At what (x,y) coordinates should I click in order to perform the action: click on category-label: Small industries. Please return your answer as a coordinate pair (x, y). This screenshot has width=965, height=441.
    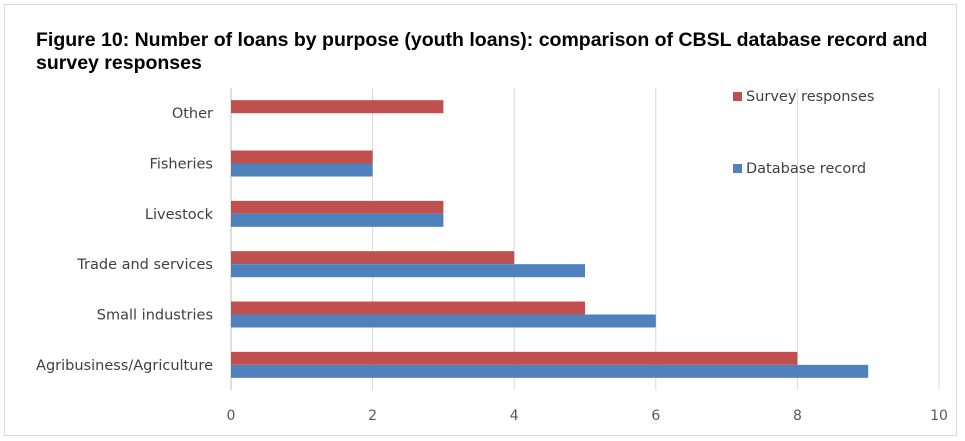
    Looking at the image, I should click on (155, 316).